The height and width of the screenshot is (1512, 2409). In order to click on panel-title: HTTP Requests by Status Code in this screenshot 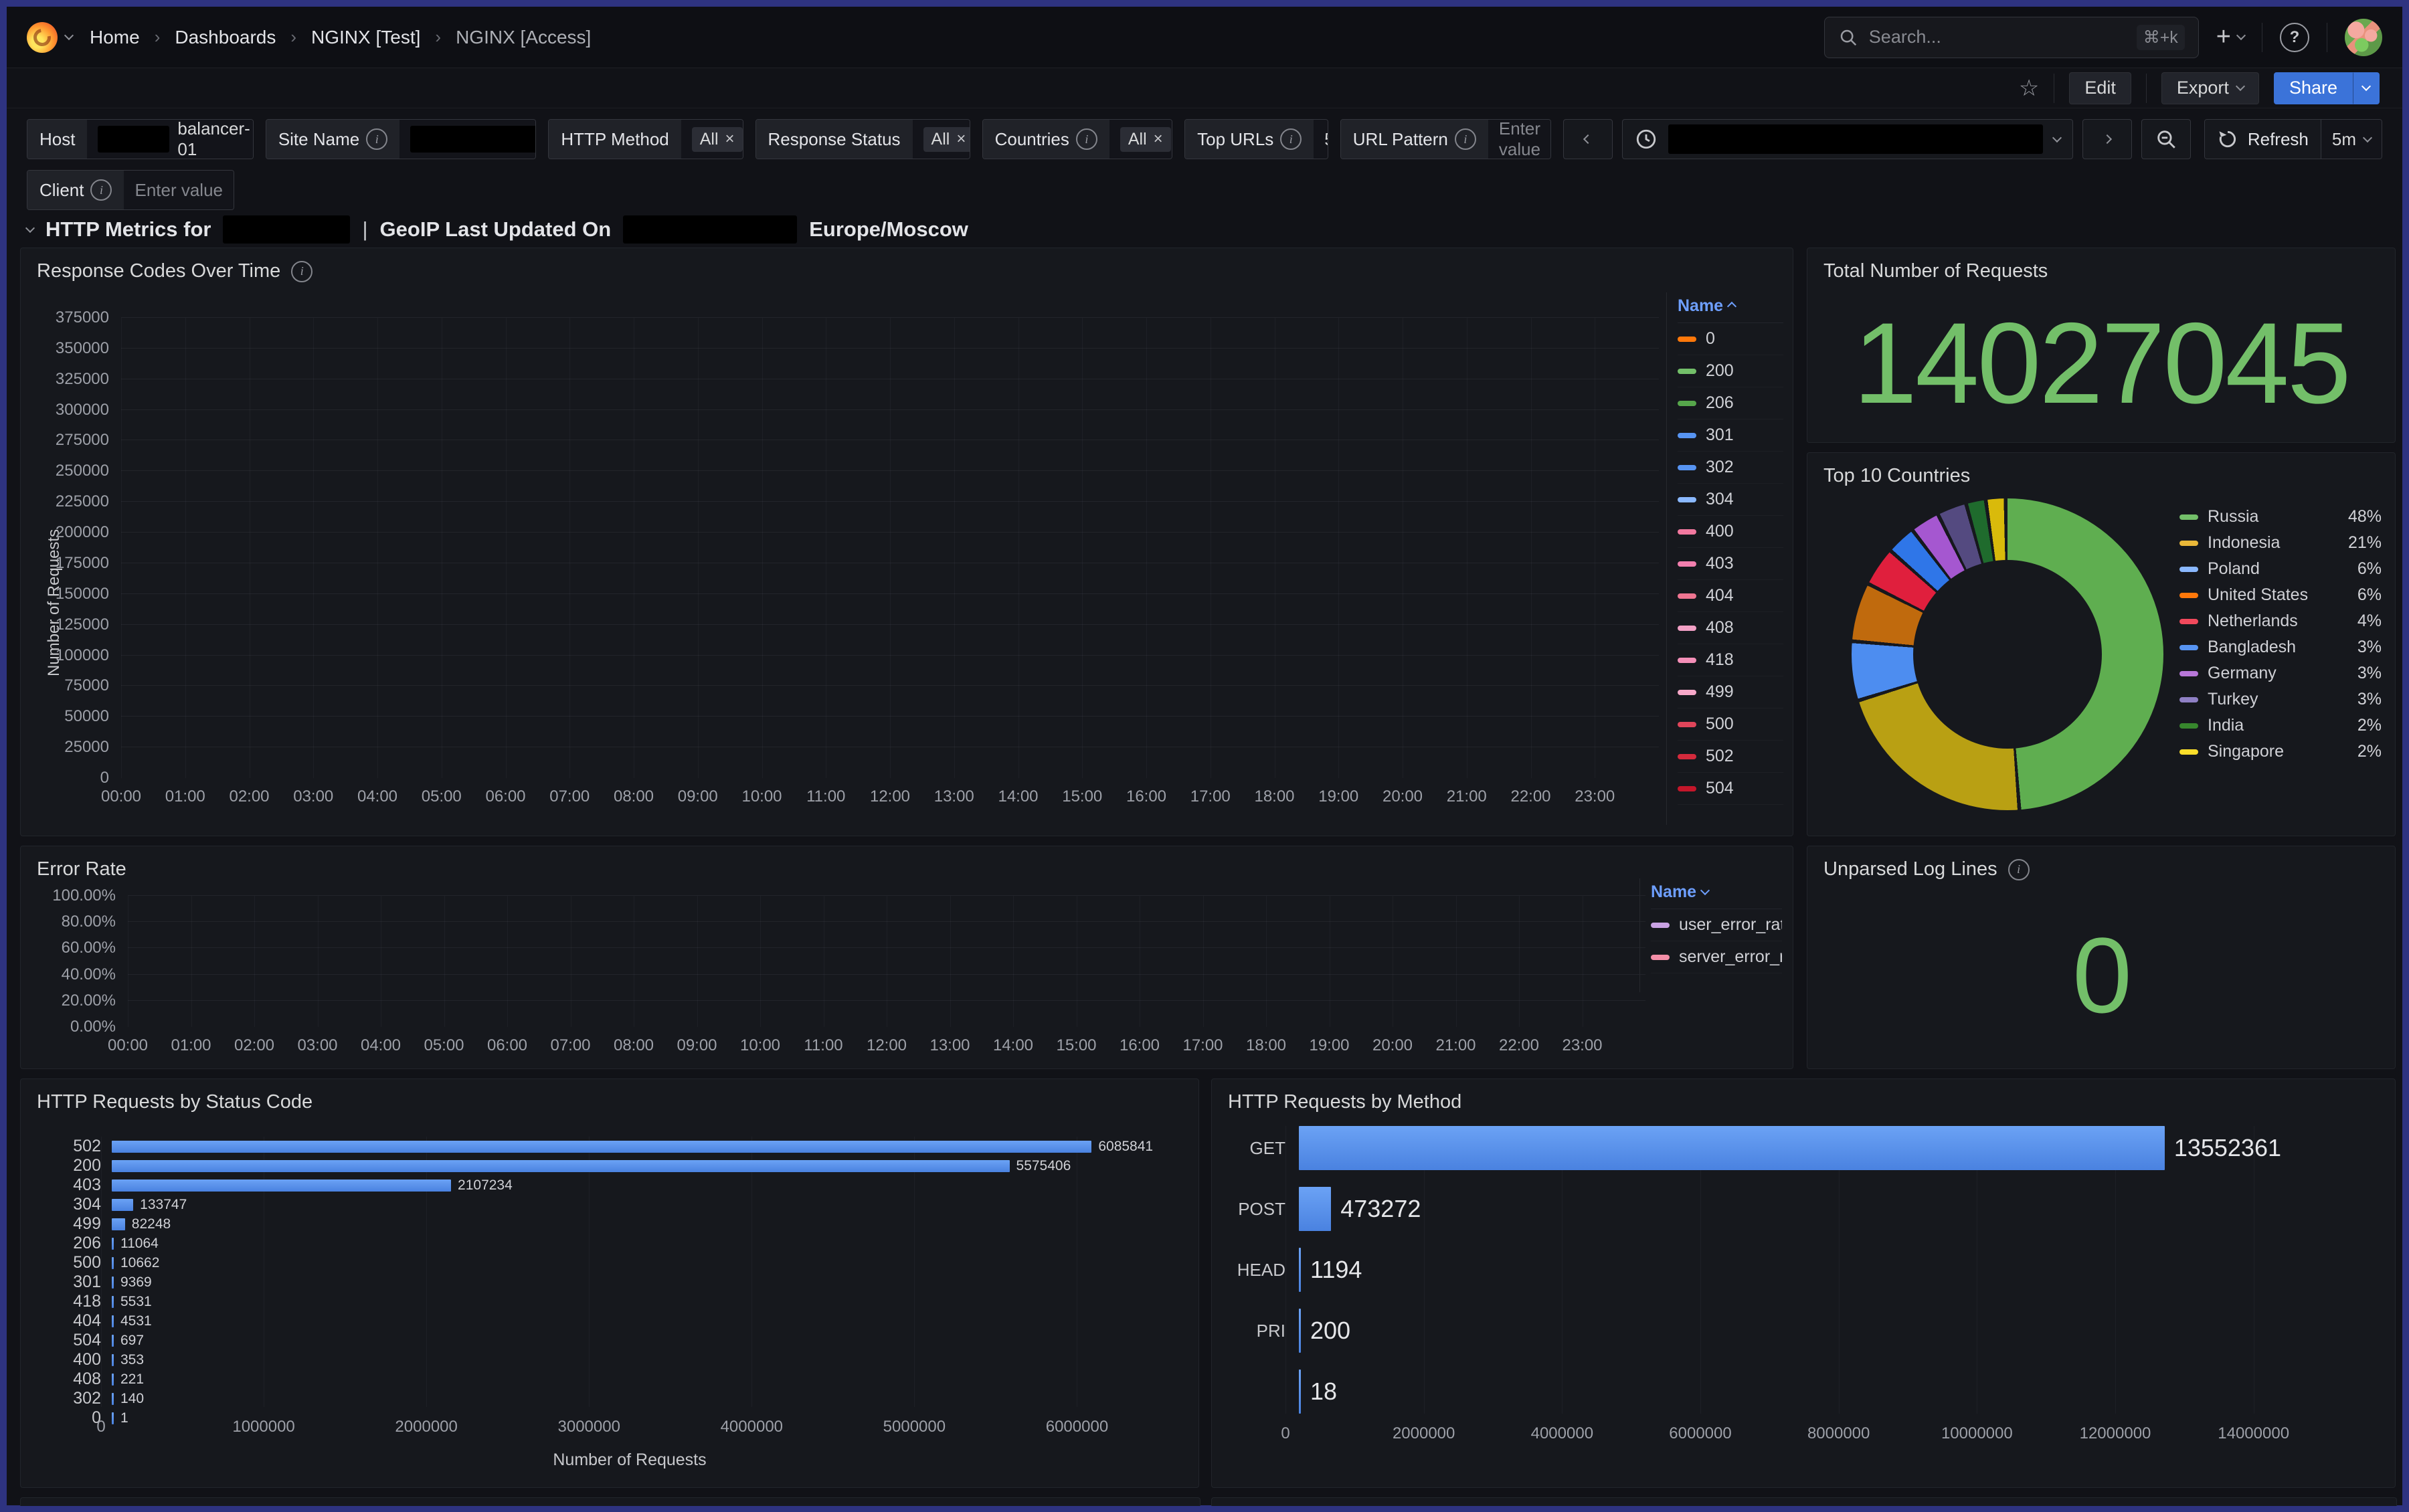, I will do `click(175, 1102)`.